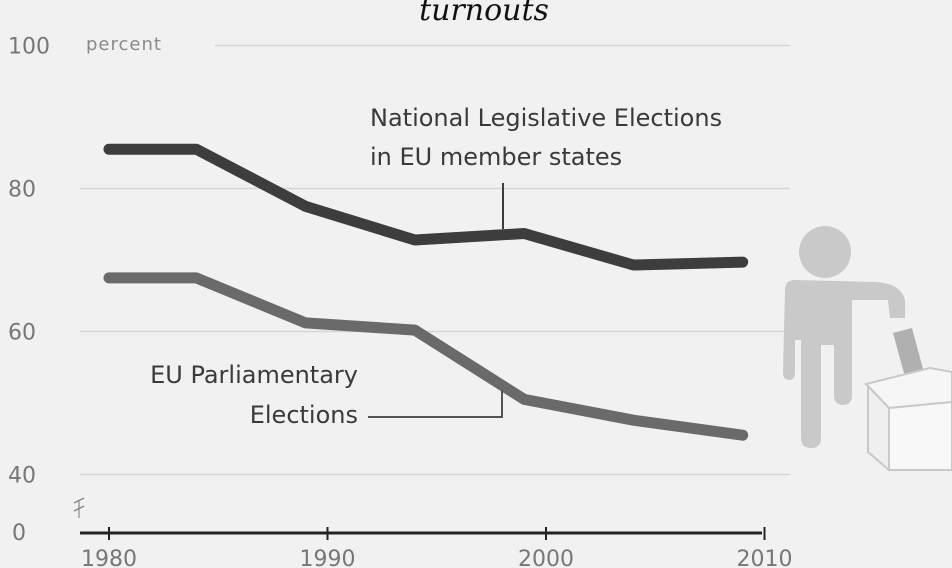  I want to click on national-annotation-line-1: National Legislative Elections, so click(546, 118).